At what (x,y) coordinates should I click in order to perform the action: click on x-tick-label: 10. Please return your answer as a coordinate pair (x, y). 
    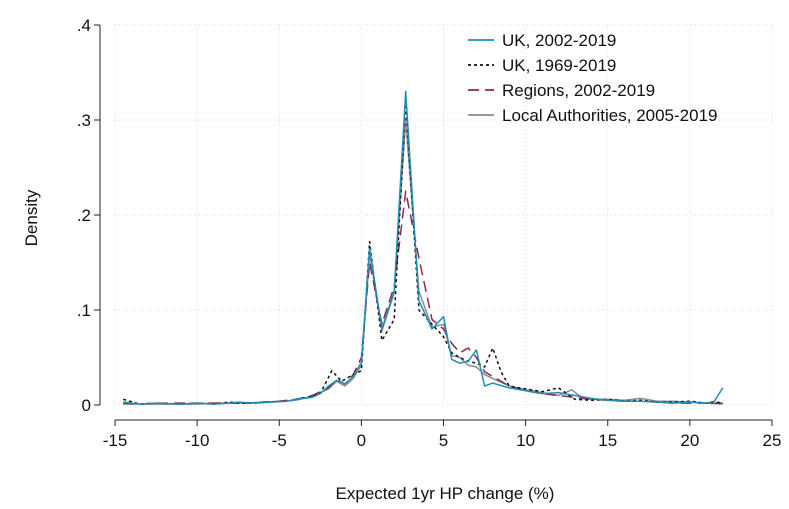
    Looking at the image, I should click on (525, 440).